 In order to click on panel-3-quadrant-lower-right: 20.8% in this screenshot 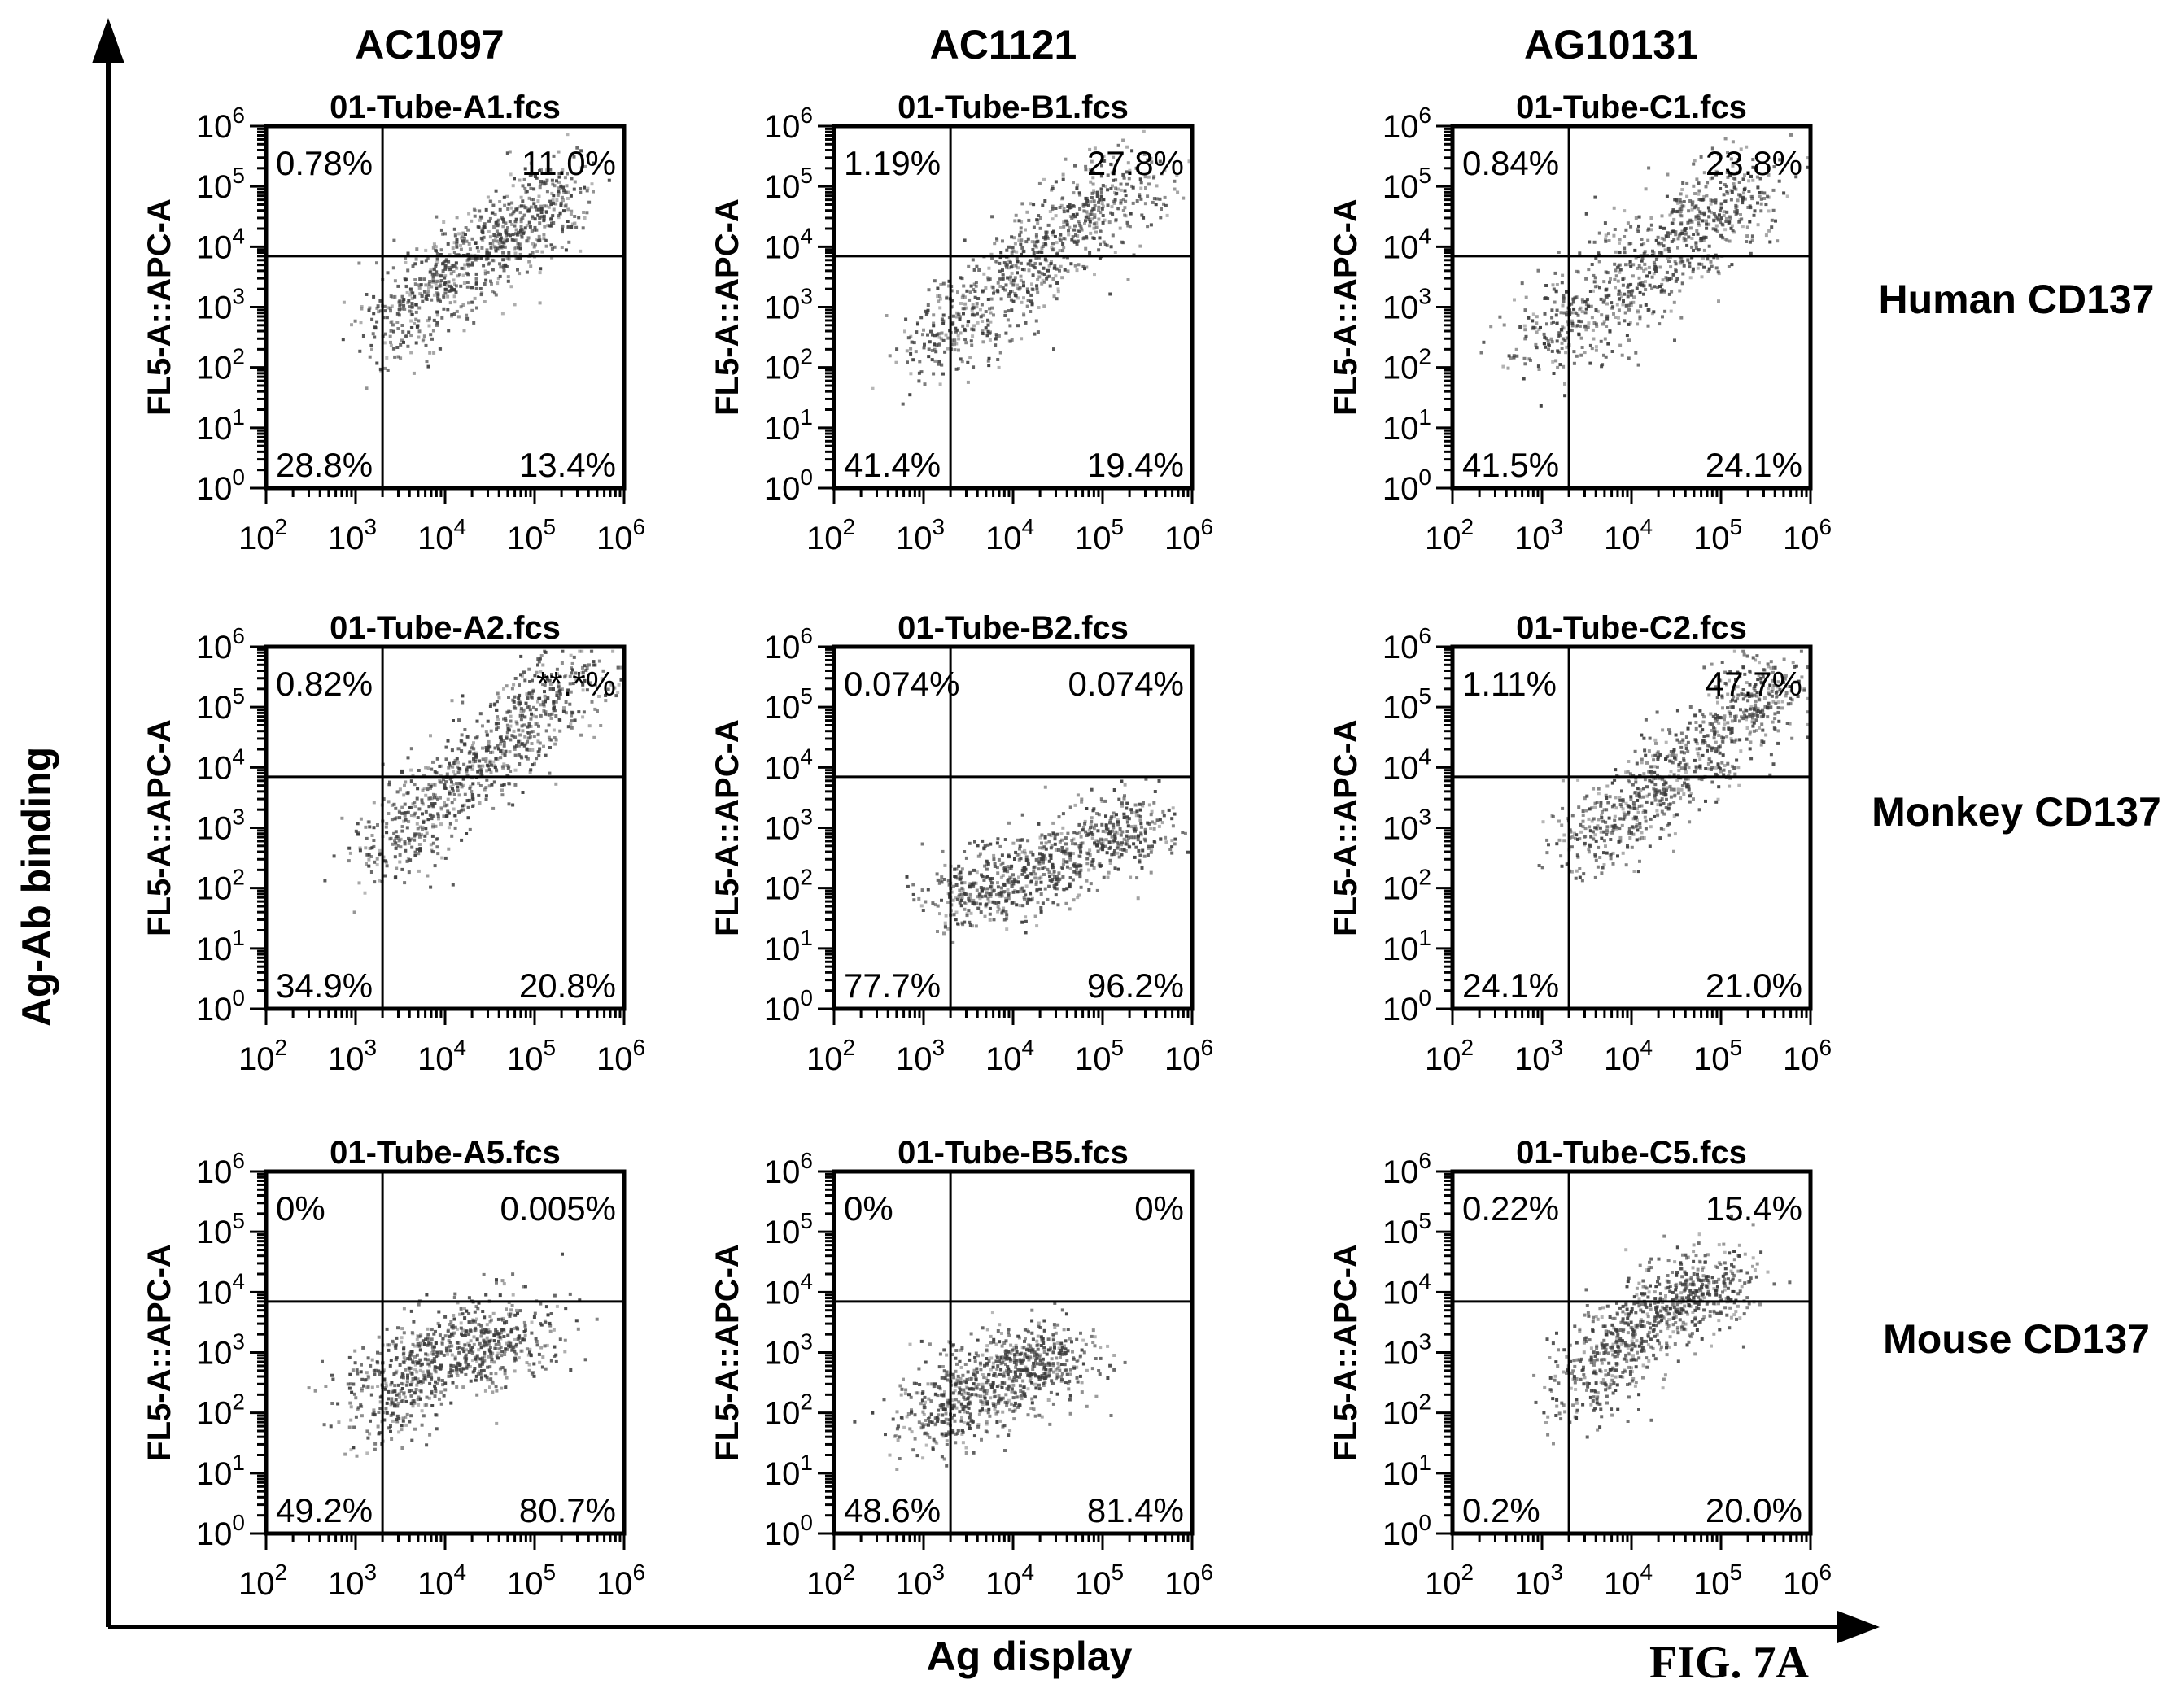, I will do `click(567, 985)`.